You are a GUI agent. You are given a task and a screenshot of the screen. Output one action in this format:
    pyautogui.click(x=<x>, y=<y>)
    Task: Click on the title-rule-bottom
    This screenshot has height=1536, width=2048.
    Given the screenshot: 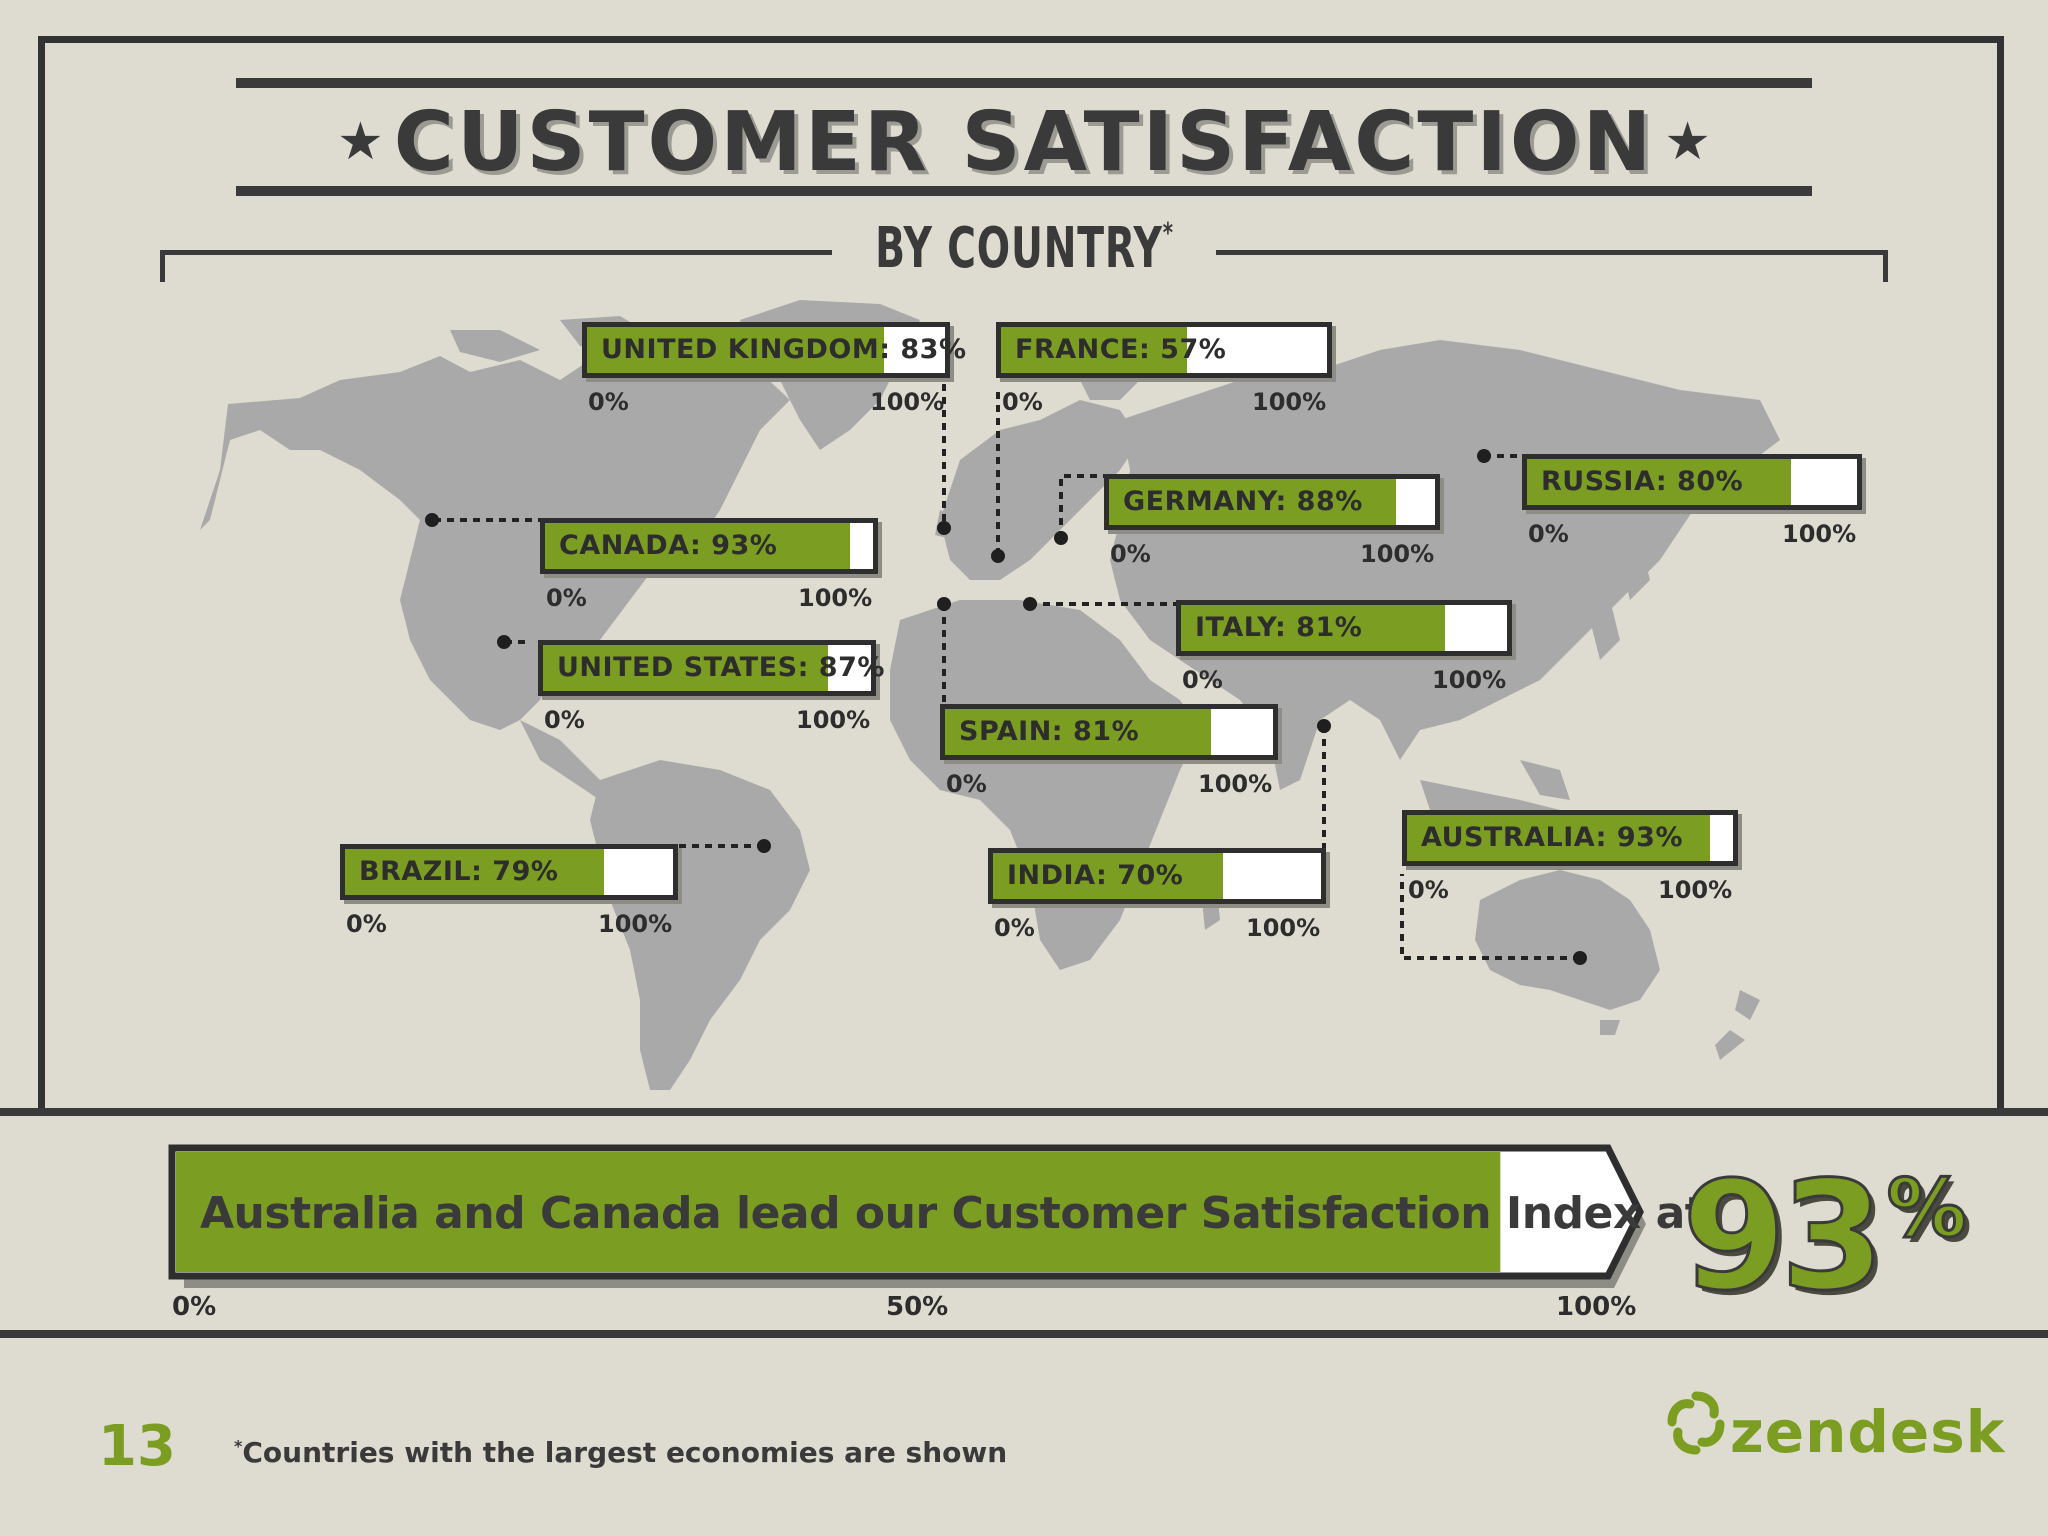 What is the action you would take?
    pyautogui.click(x=1024, y=191)
    